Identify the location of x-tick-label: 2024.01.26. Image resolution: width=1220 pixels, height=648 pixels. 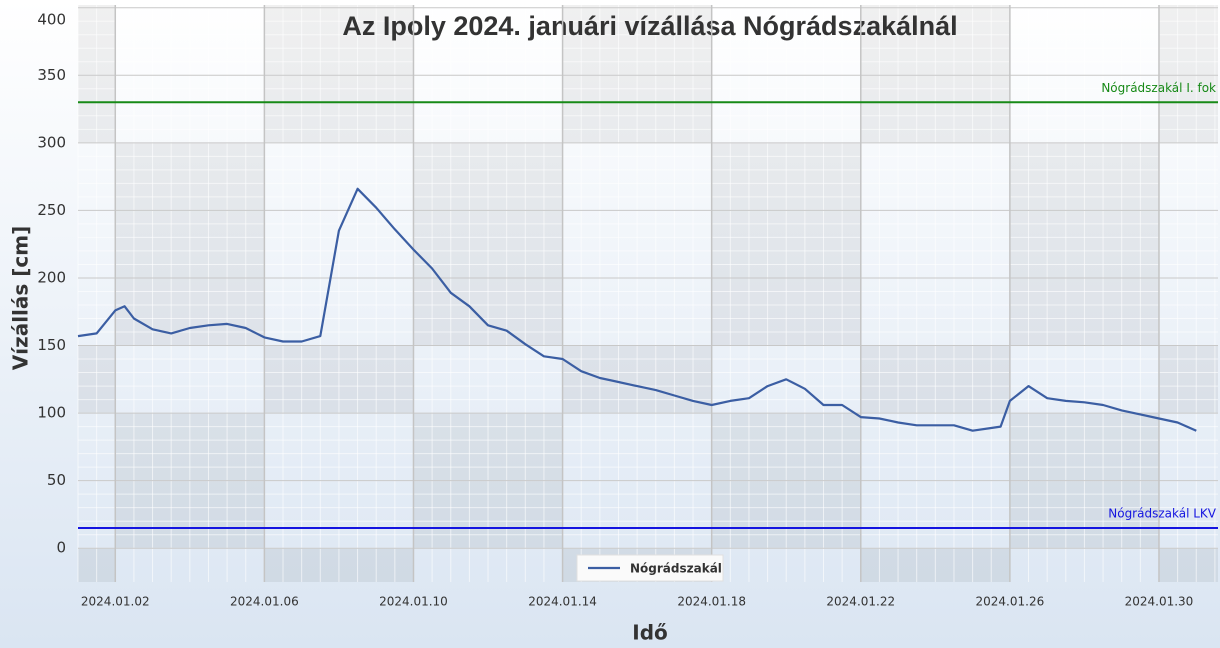
(1010, 602).